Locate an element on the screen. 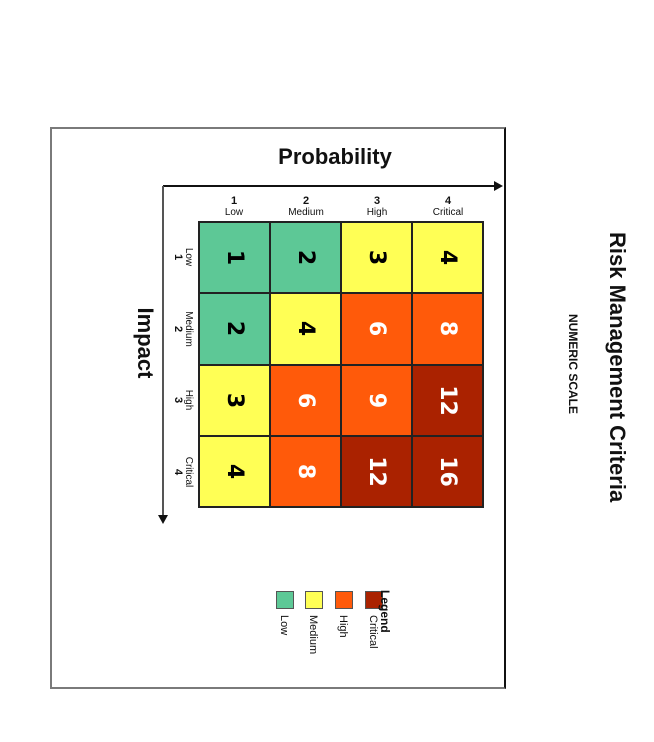 The width and height of the screenshot is (654, 742). legend-label-high: High is located at coordinates (343, 626).